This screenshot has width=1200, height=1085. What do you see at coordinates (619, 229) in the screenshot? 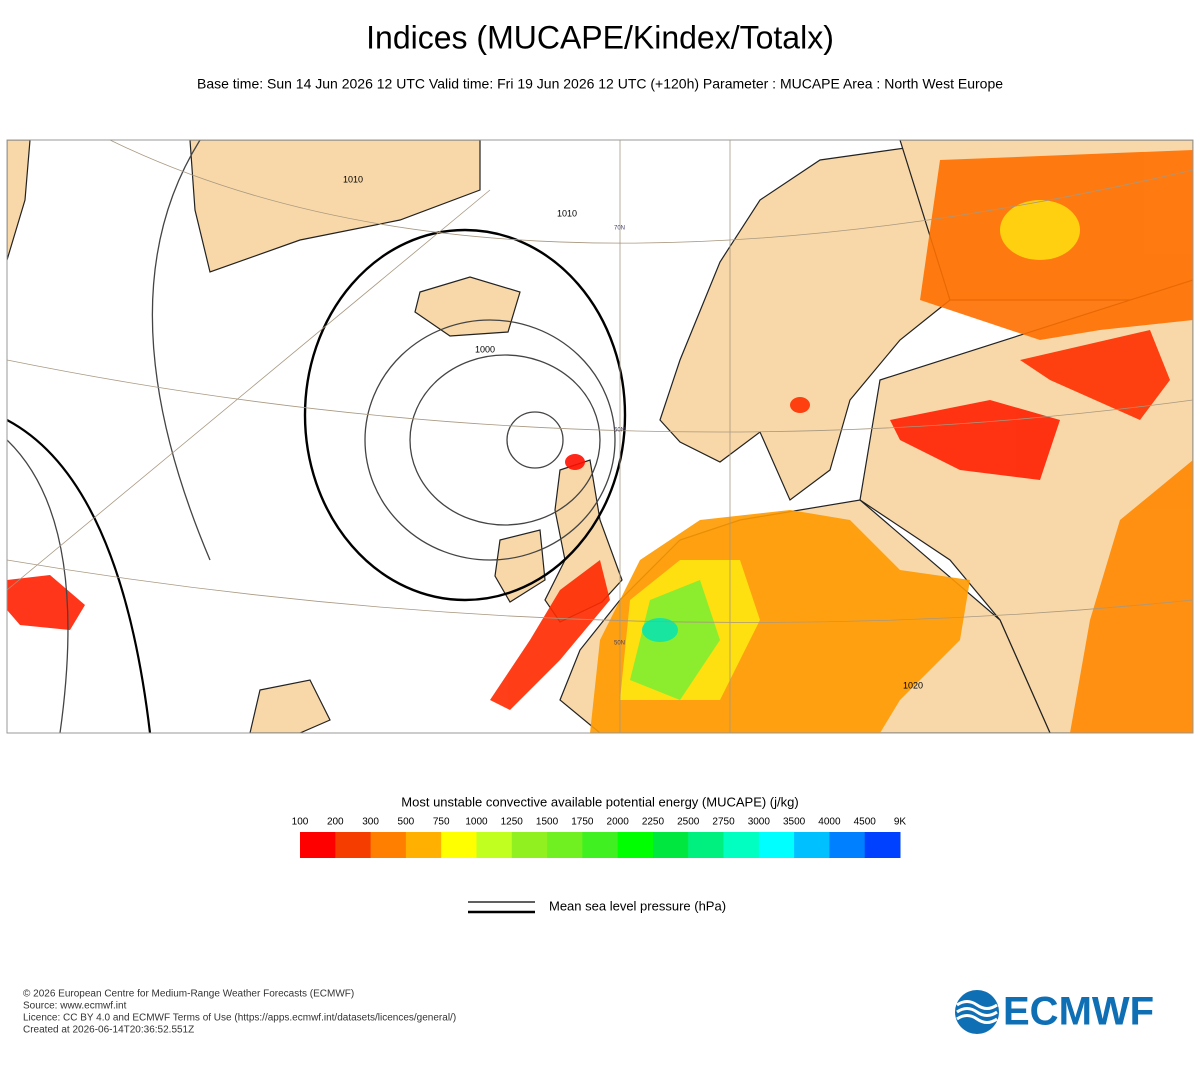
I see `latitude-label: 70N` at bounding box center [619, 229].